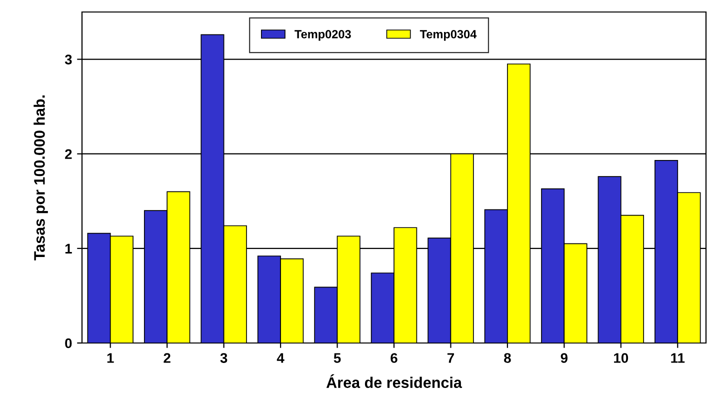 Image resolution: width=712 pixels, height=414 pixels. I want to click on x-tick-label: 2, so click(167, 358).